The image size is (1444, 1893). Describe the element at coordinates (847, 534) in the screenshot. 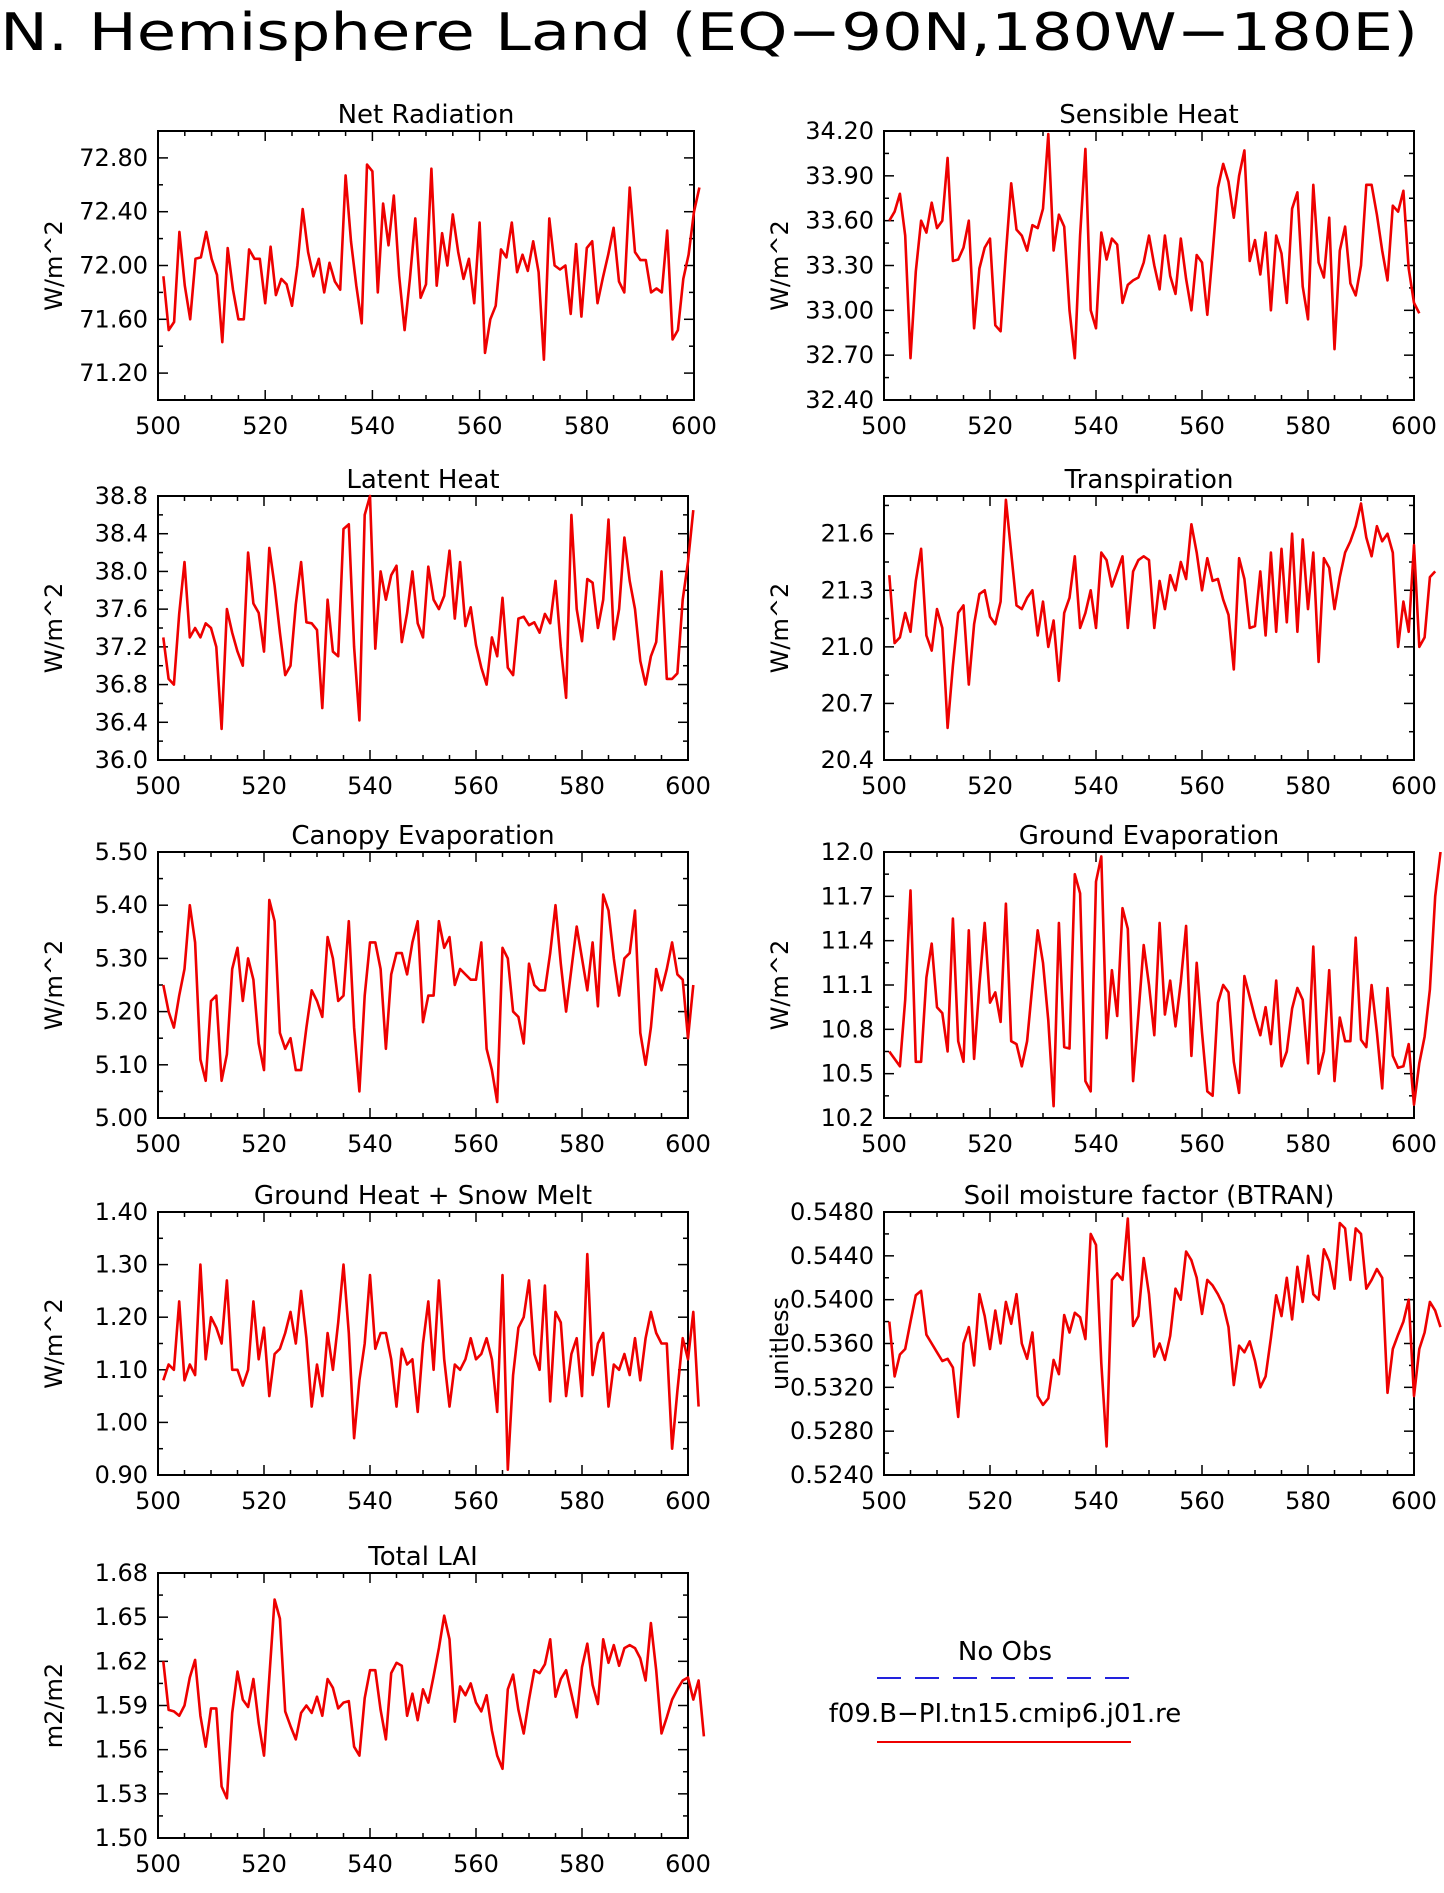

I see `y-tick-label: 21.6` at that location.